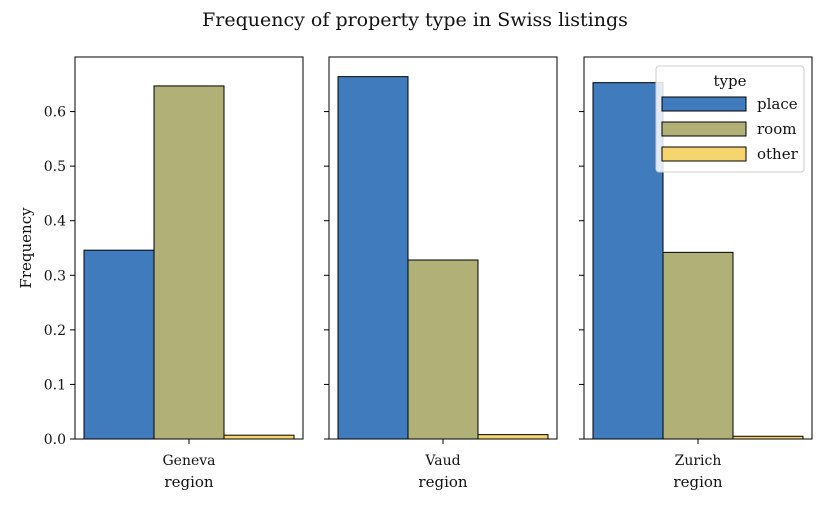 The image size is (830, 509). Describe the element at coordinates (189, 262) in the screenshot. I see `bar-geneva-room` at that location.